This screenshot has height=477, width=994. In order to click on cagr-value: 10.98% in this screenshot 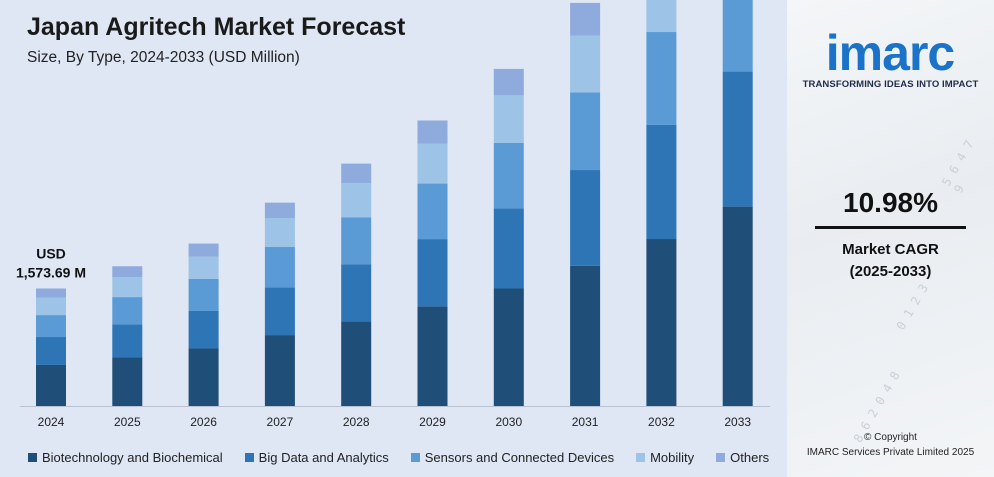, I will do `click(890, 202)`.